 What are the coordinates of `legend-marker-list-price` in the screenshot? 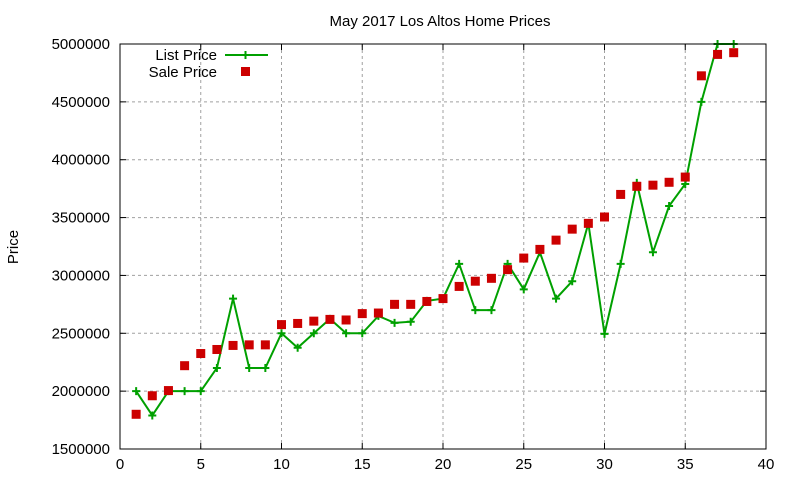 It's located at (245, 55).